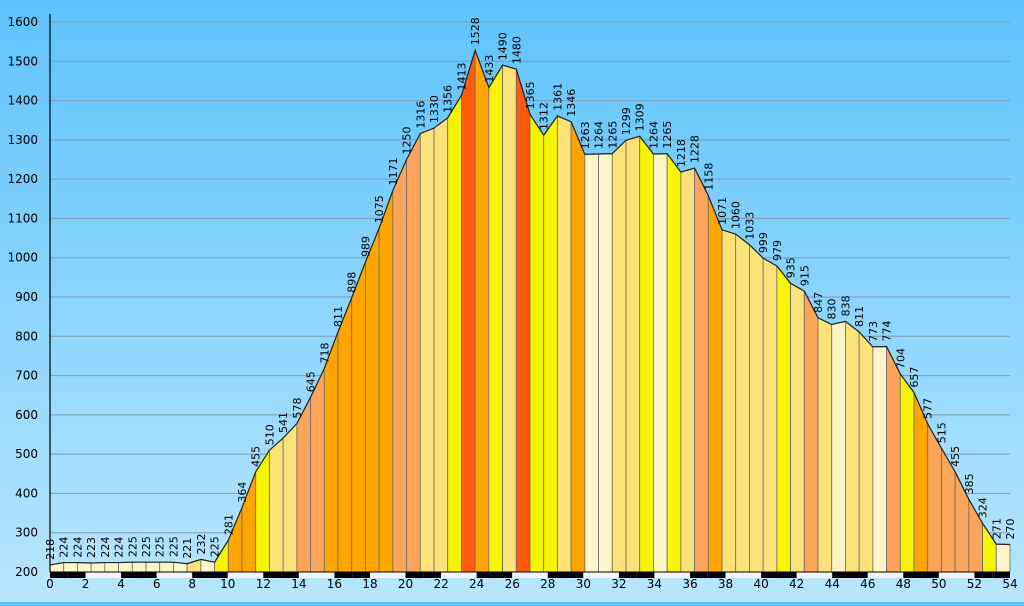 The width and height of the screenshot is (1024, 606). Describe the element at coordinates (859, 316) in the screenshot. I see `elevation-label: 811` at that location.